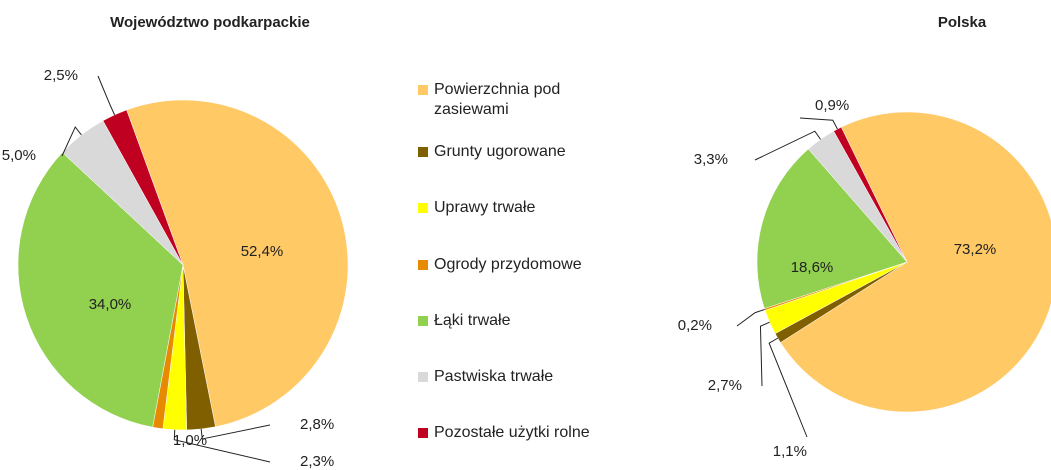 The width and height of the screenshot is (1051, 470). Describe the element at coordinates (190, 440) in the screenshot. I see `data-label: 1,0%` at that location.